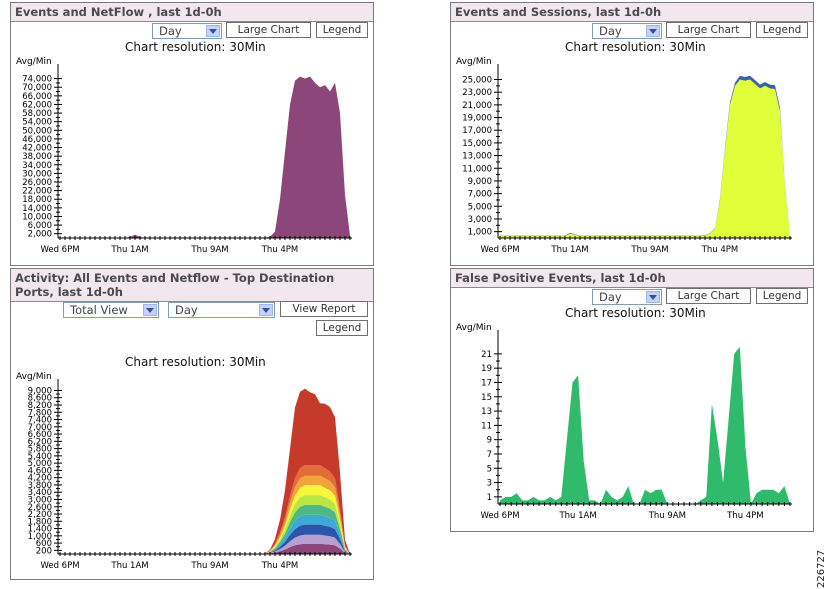 This screenshot has height=589, width=832. I want to click on netflow-ytick-label: 14,000, so click(37, 209).